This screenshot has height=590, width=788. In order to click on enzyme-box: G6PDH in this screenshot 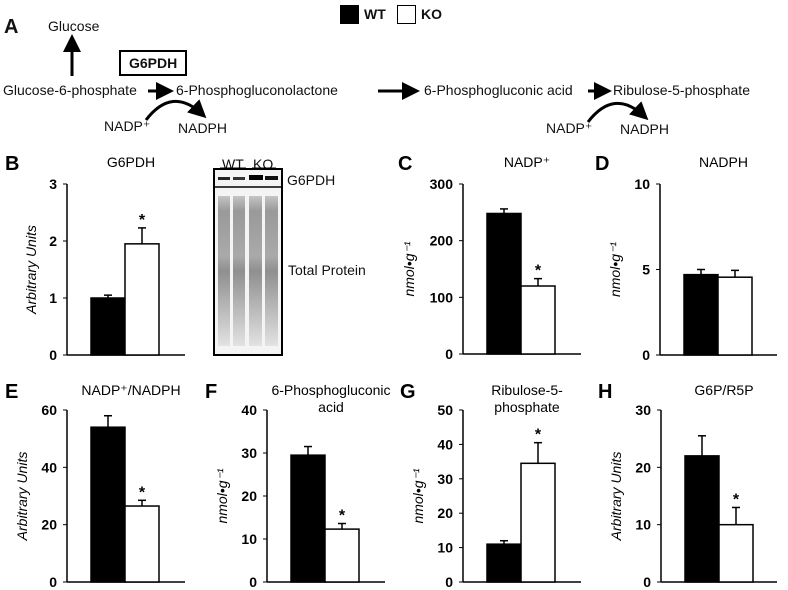, I will do `click(153, 63)`.